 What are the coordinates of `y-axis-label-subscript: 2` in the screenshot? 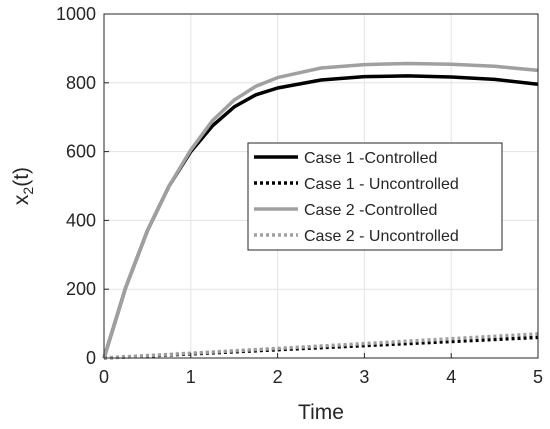 It's located at (28, 191).